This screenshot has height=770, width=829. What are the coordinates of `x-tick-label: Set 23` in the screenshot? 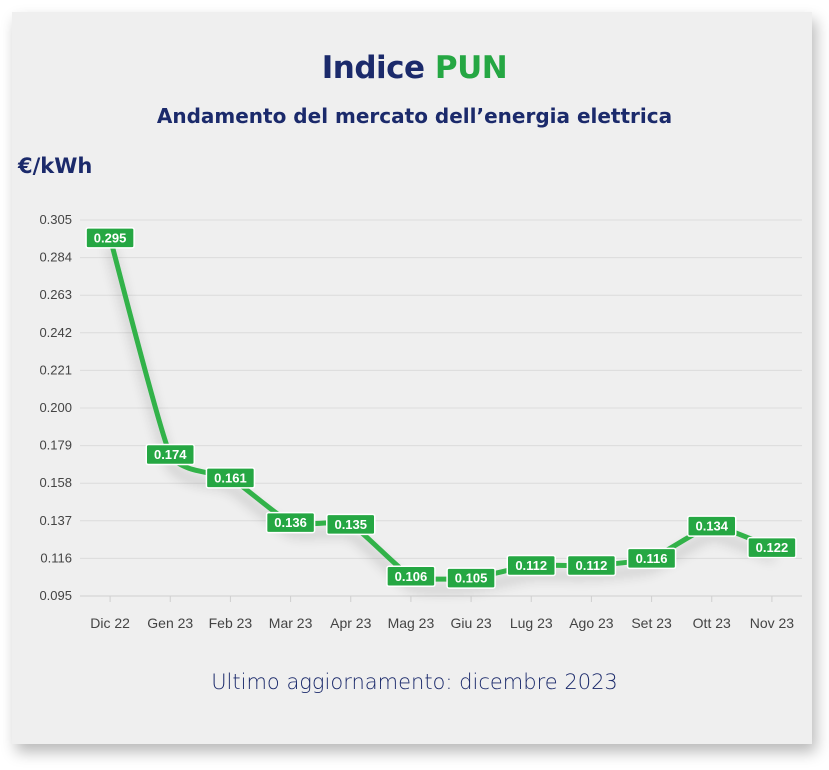 It's located at (651, 623).